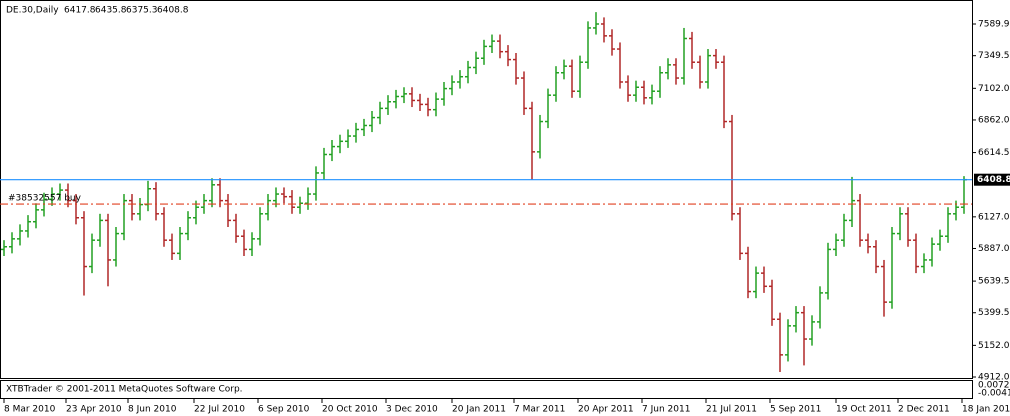 Image resolution: width=1010 pixels, height=416 pixels. Describe the element at coordinates (111, 11) in the screenshot. I see `header-value: 6435.8` at that location.